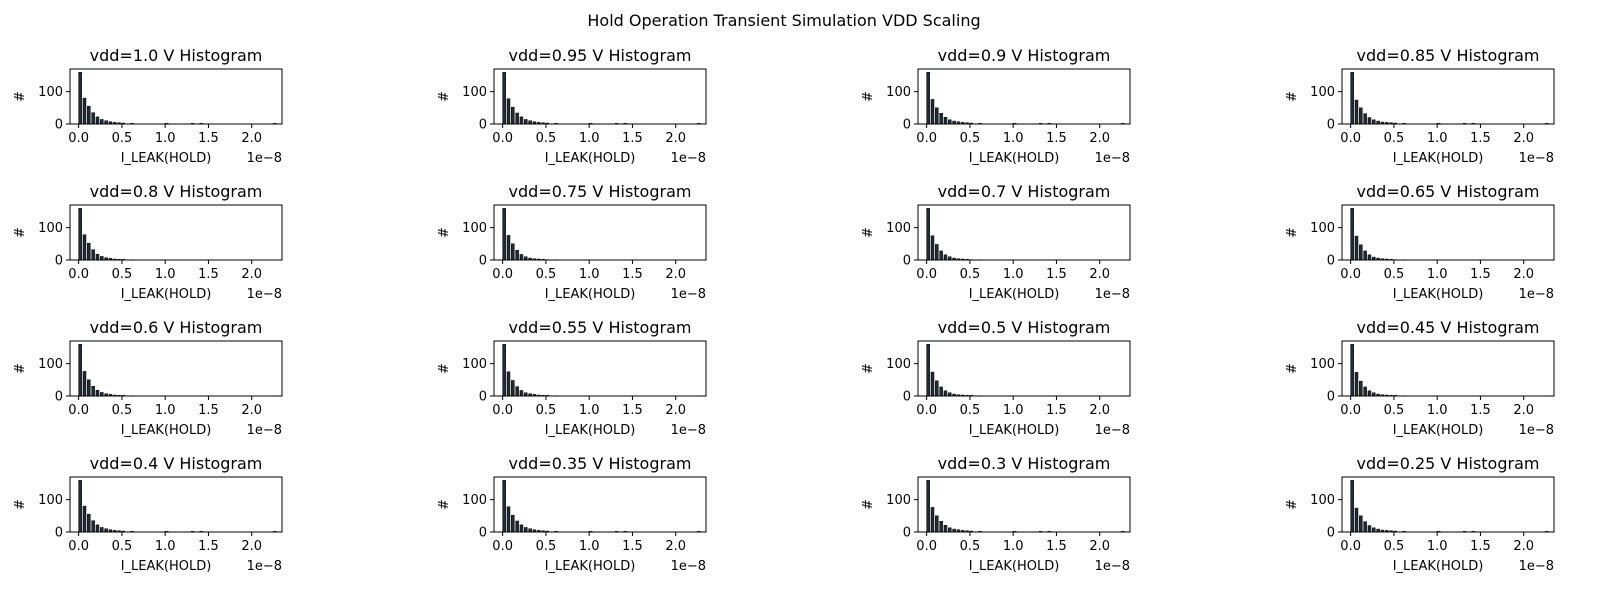 This screenshot has width=1600, height=600. Describe the element at coordinates (176, 191) in the screenshot. I see `panel-title: vdd=0.8 V Histogram` at that location.